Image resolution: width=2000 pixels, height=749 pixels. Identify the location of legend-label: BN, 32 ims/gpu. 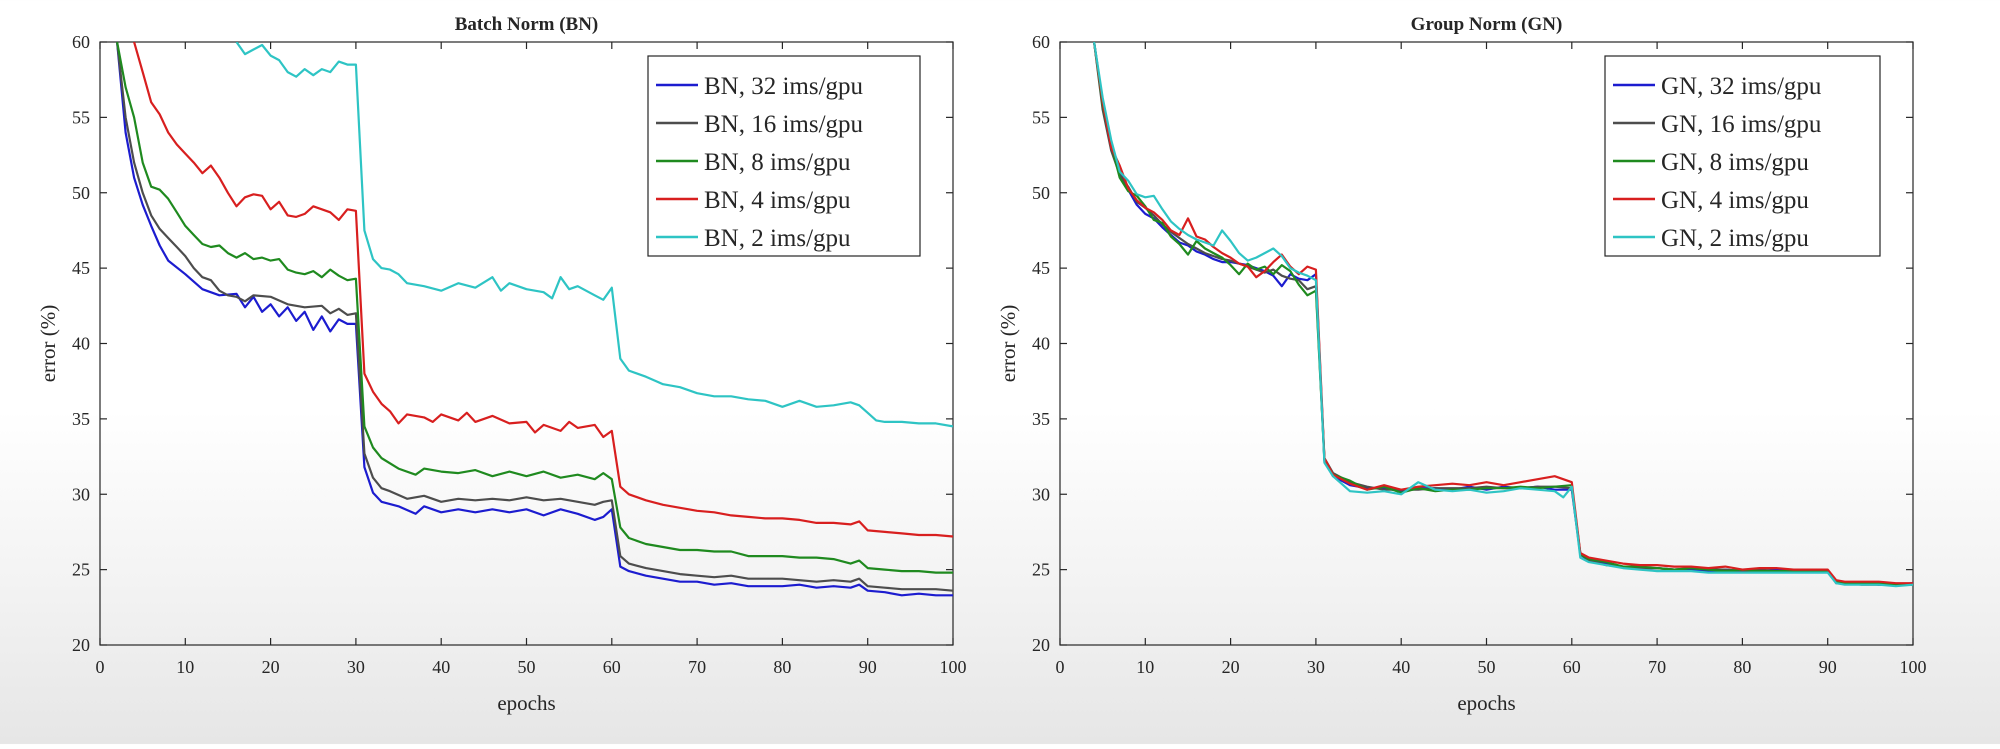
(784, 86).